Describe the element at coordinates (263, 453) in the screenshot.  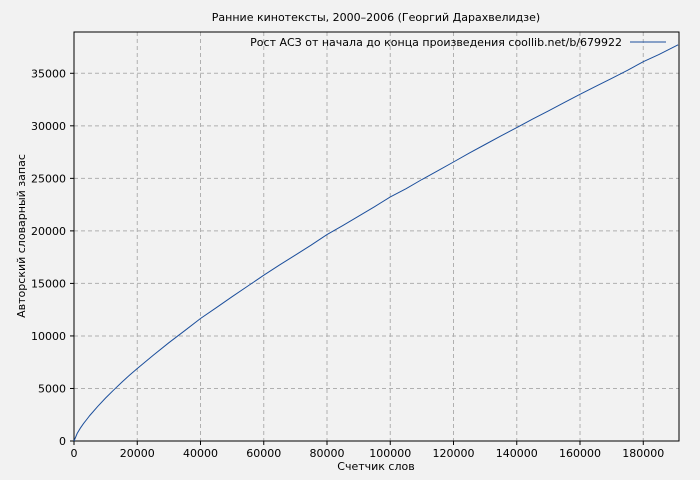
I see `x-tick-label: 60000` at that location.